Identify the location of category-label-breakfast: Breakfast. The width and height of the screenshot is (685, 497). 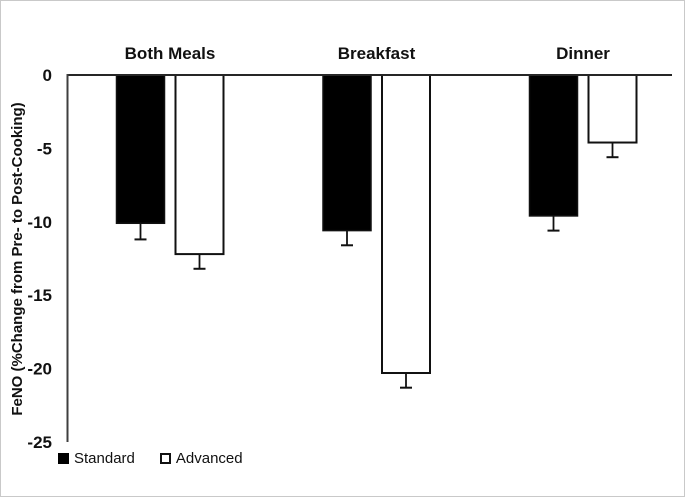
(377, 53).